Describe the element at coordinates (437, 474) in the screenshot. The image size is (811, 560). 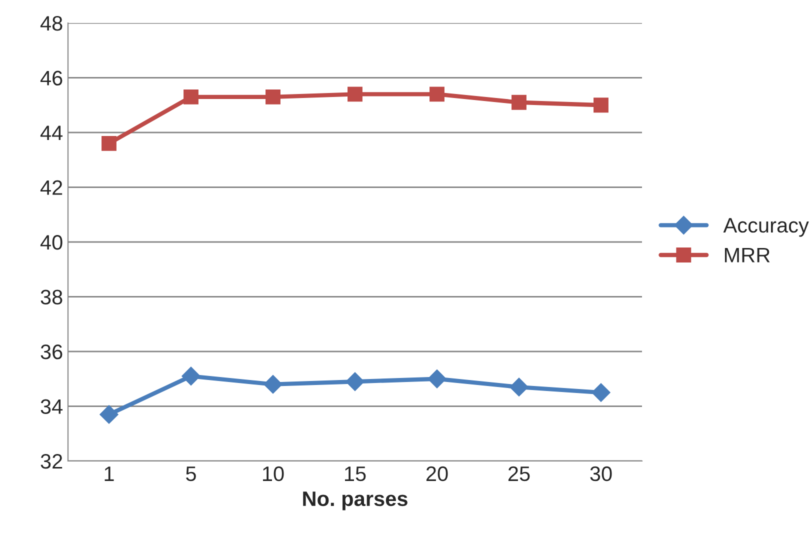
I see `x-tick-label: 20` at that location.